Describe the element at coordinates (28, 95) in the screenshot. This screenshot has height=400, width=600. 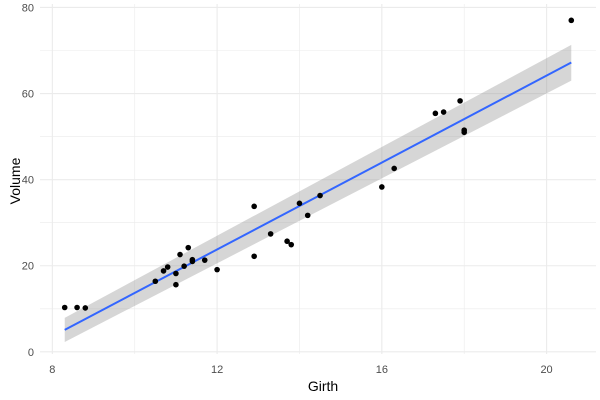
I see `y-tick-label: 60` at that location.